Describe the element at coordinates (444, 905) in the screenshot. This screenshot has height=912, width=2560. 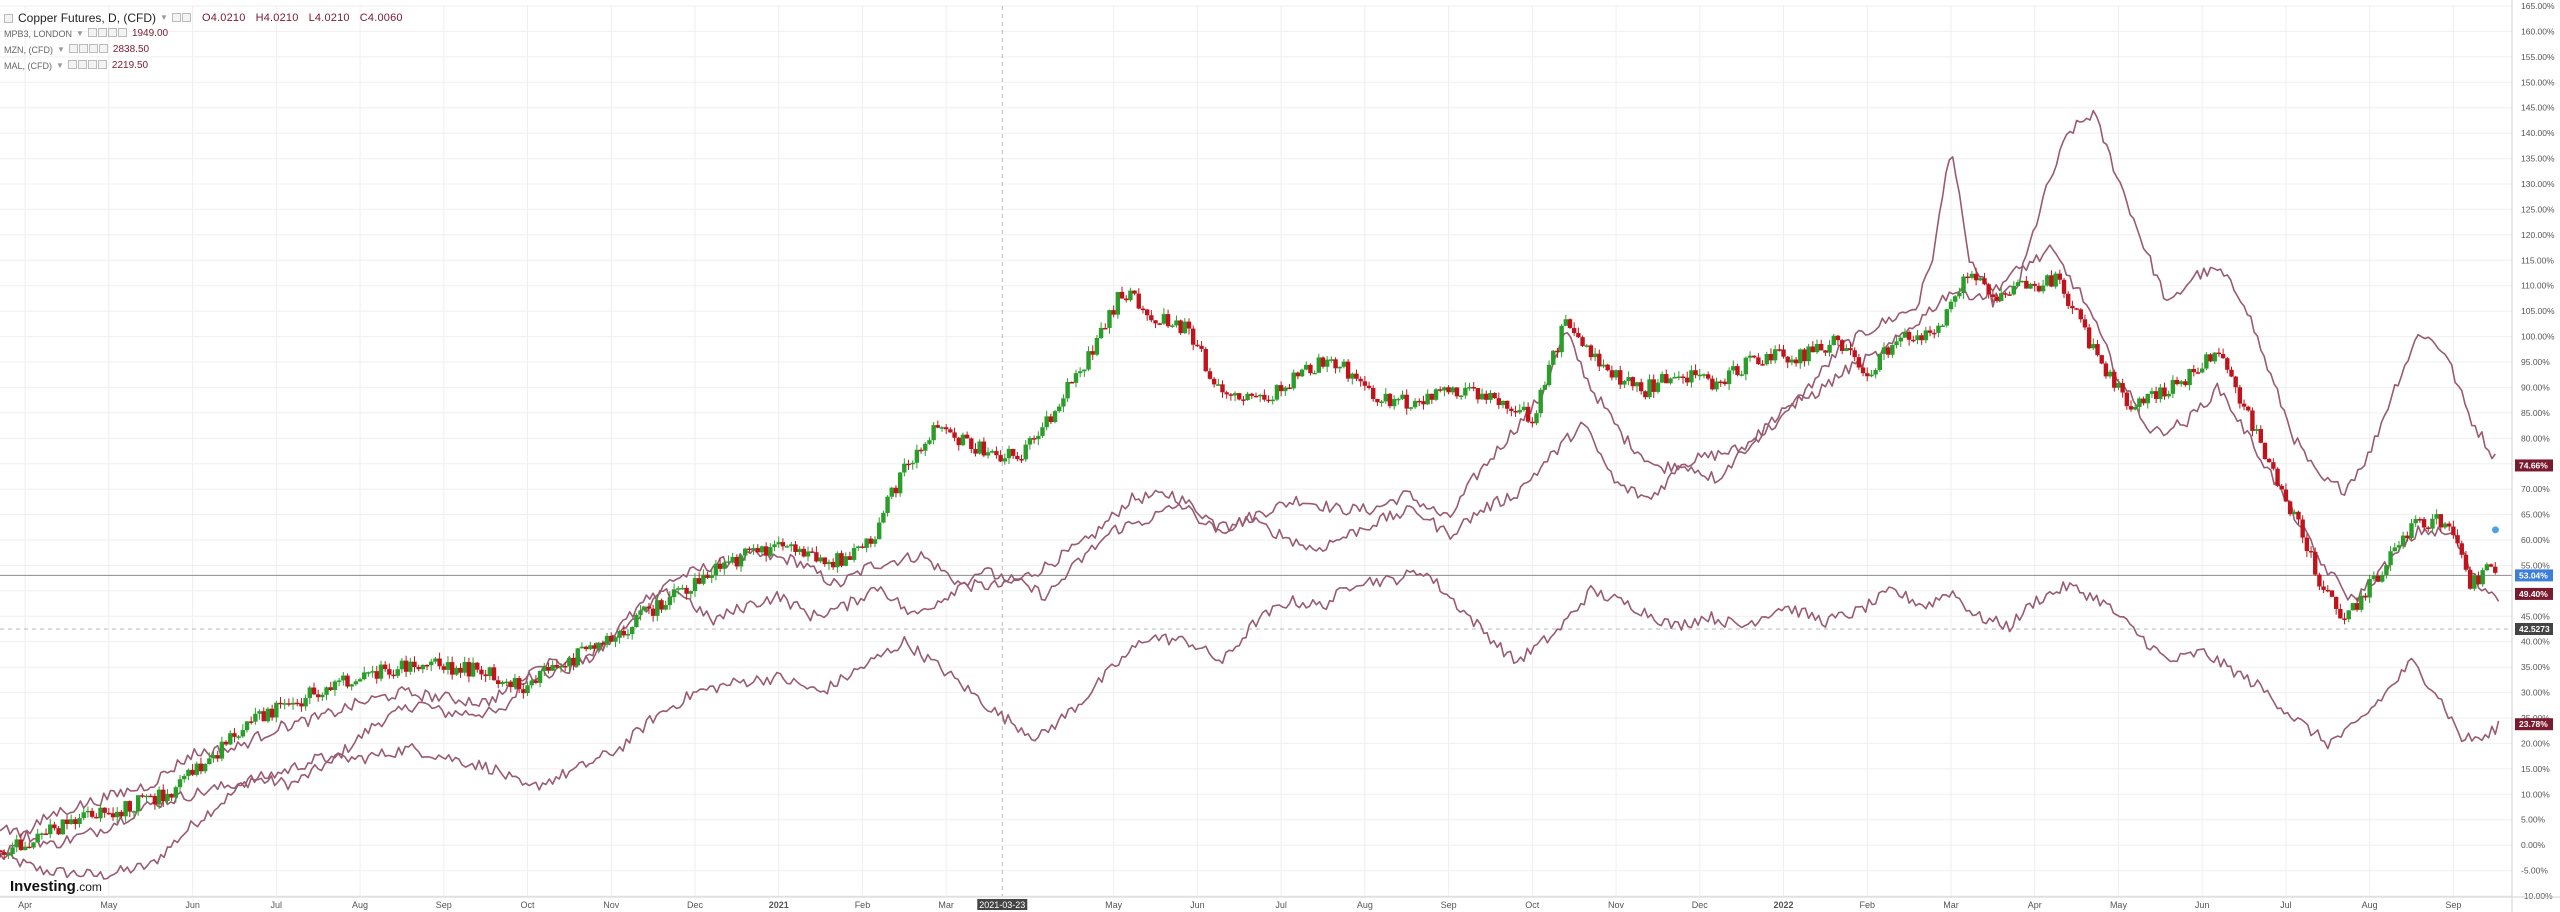
I see `x-tick-label: Sep` at that location.